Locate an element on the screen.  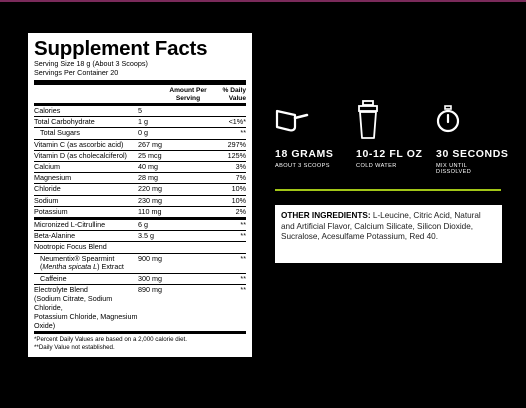
top-stripe is located at coordinates (263, 1).